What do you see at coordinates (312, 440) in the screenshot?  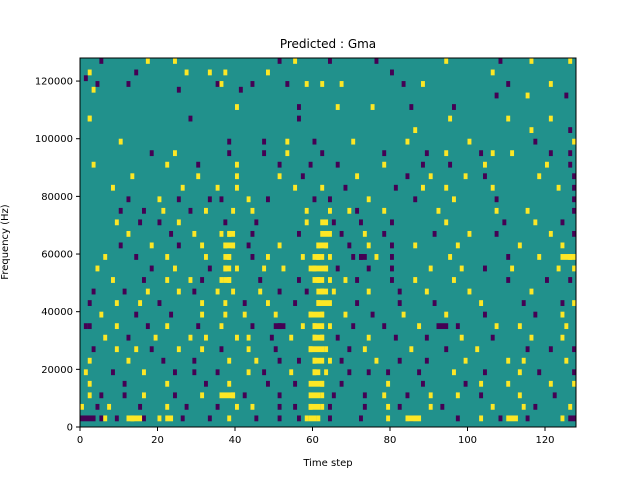 I see `x-tick-label: 60` at bounding box center [312, 440].